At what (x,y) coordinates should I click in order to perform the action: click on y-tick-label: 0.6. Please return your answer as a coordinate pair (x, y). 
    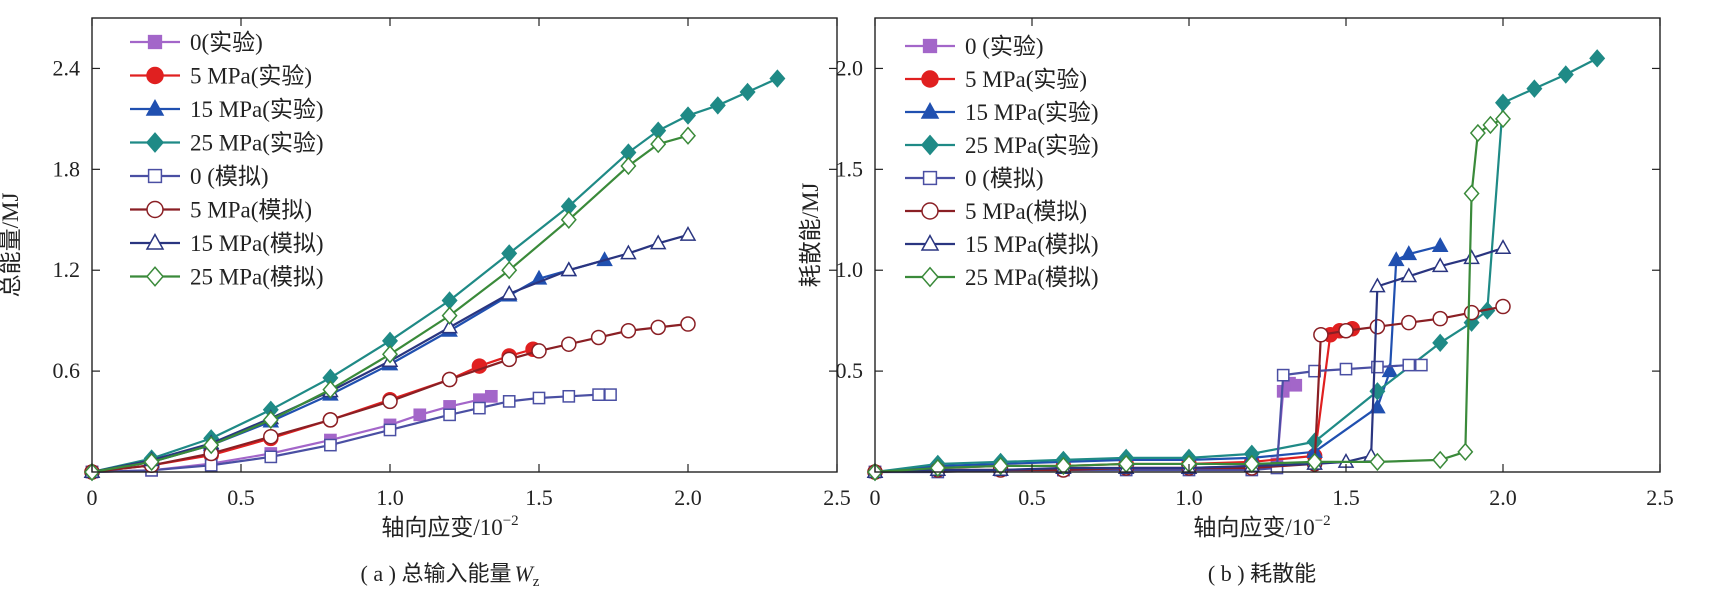
    Looking at the image, I should click on (67, 370).